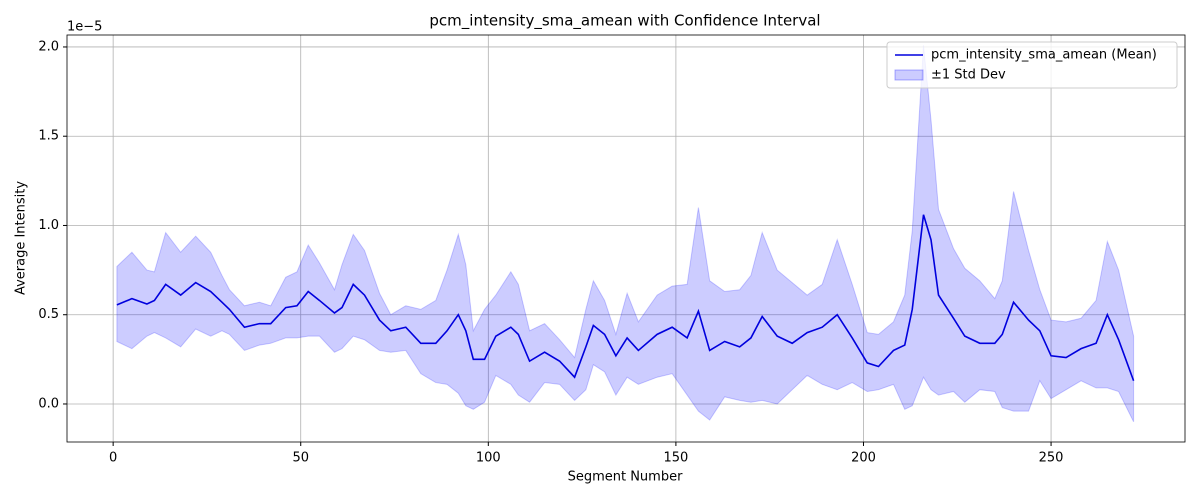 The width and height of the screenshot is (1200, 504). I want to click on legend: pcm_intensity_sma_amean (Mean) ±1 Std Dev, so click(1032, 65).